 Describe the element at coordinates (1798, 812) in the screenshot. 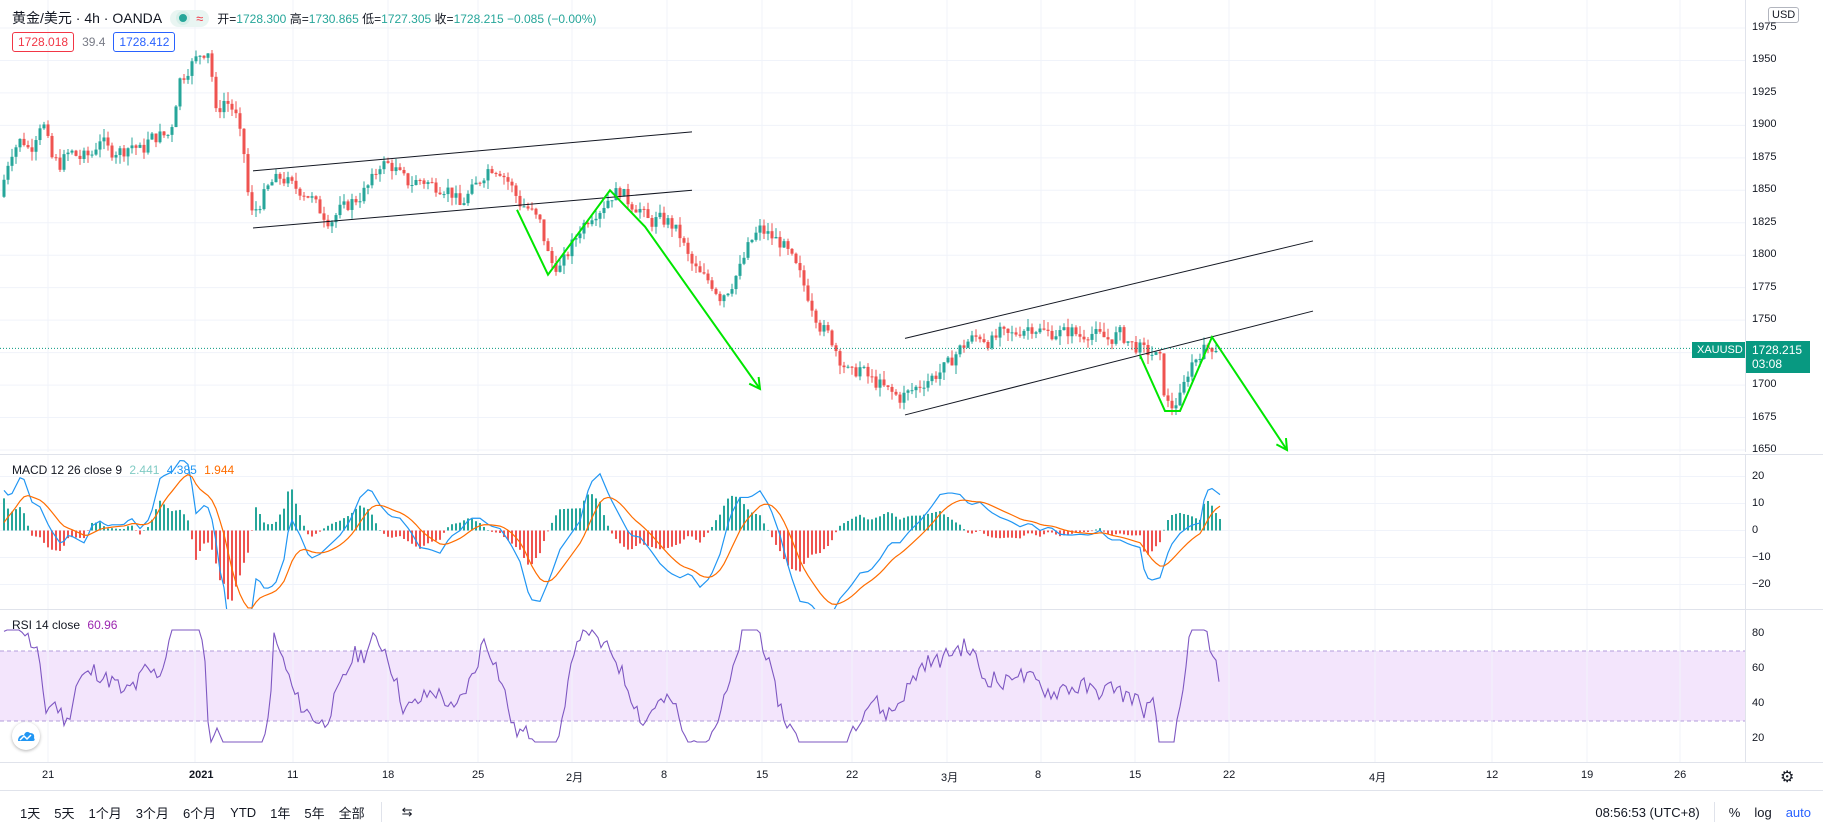

I see `auto-toggle: auto` at that location.